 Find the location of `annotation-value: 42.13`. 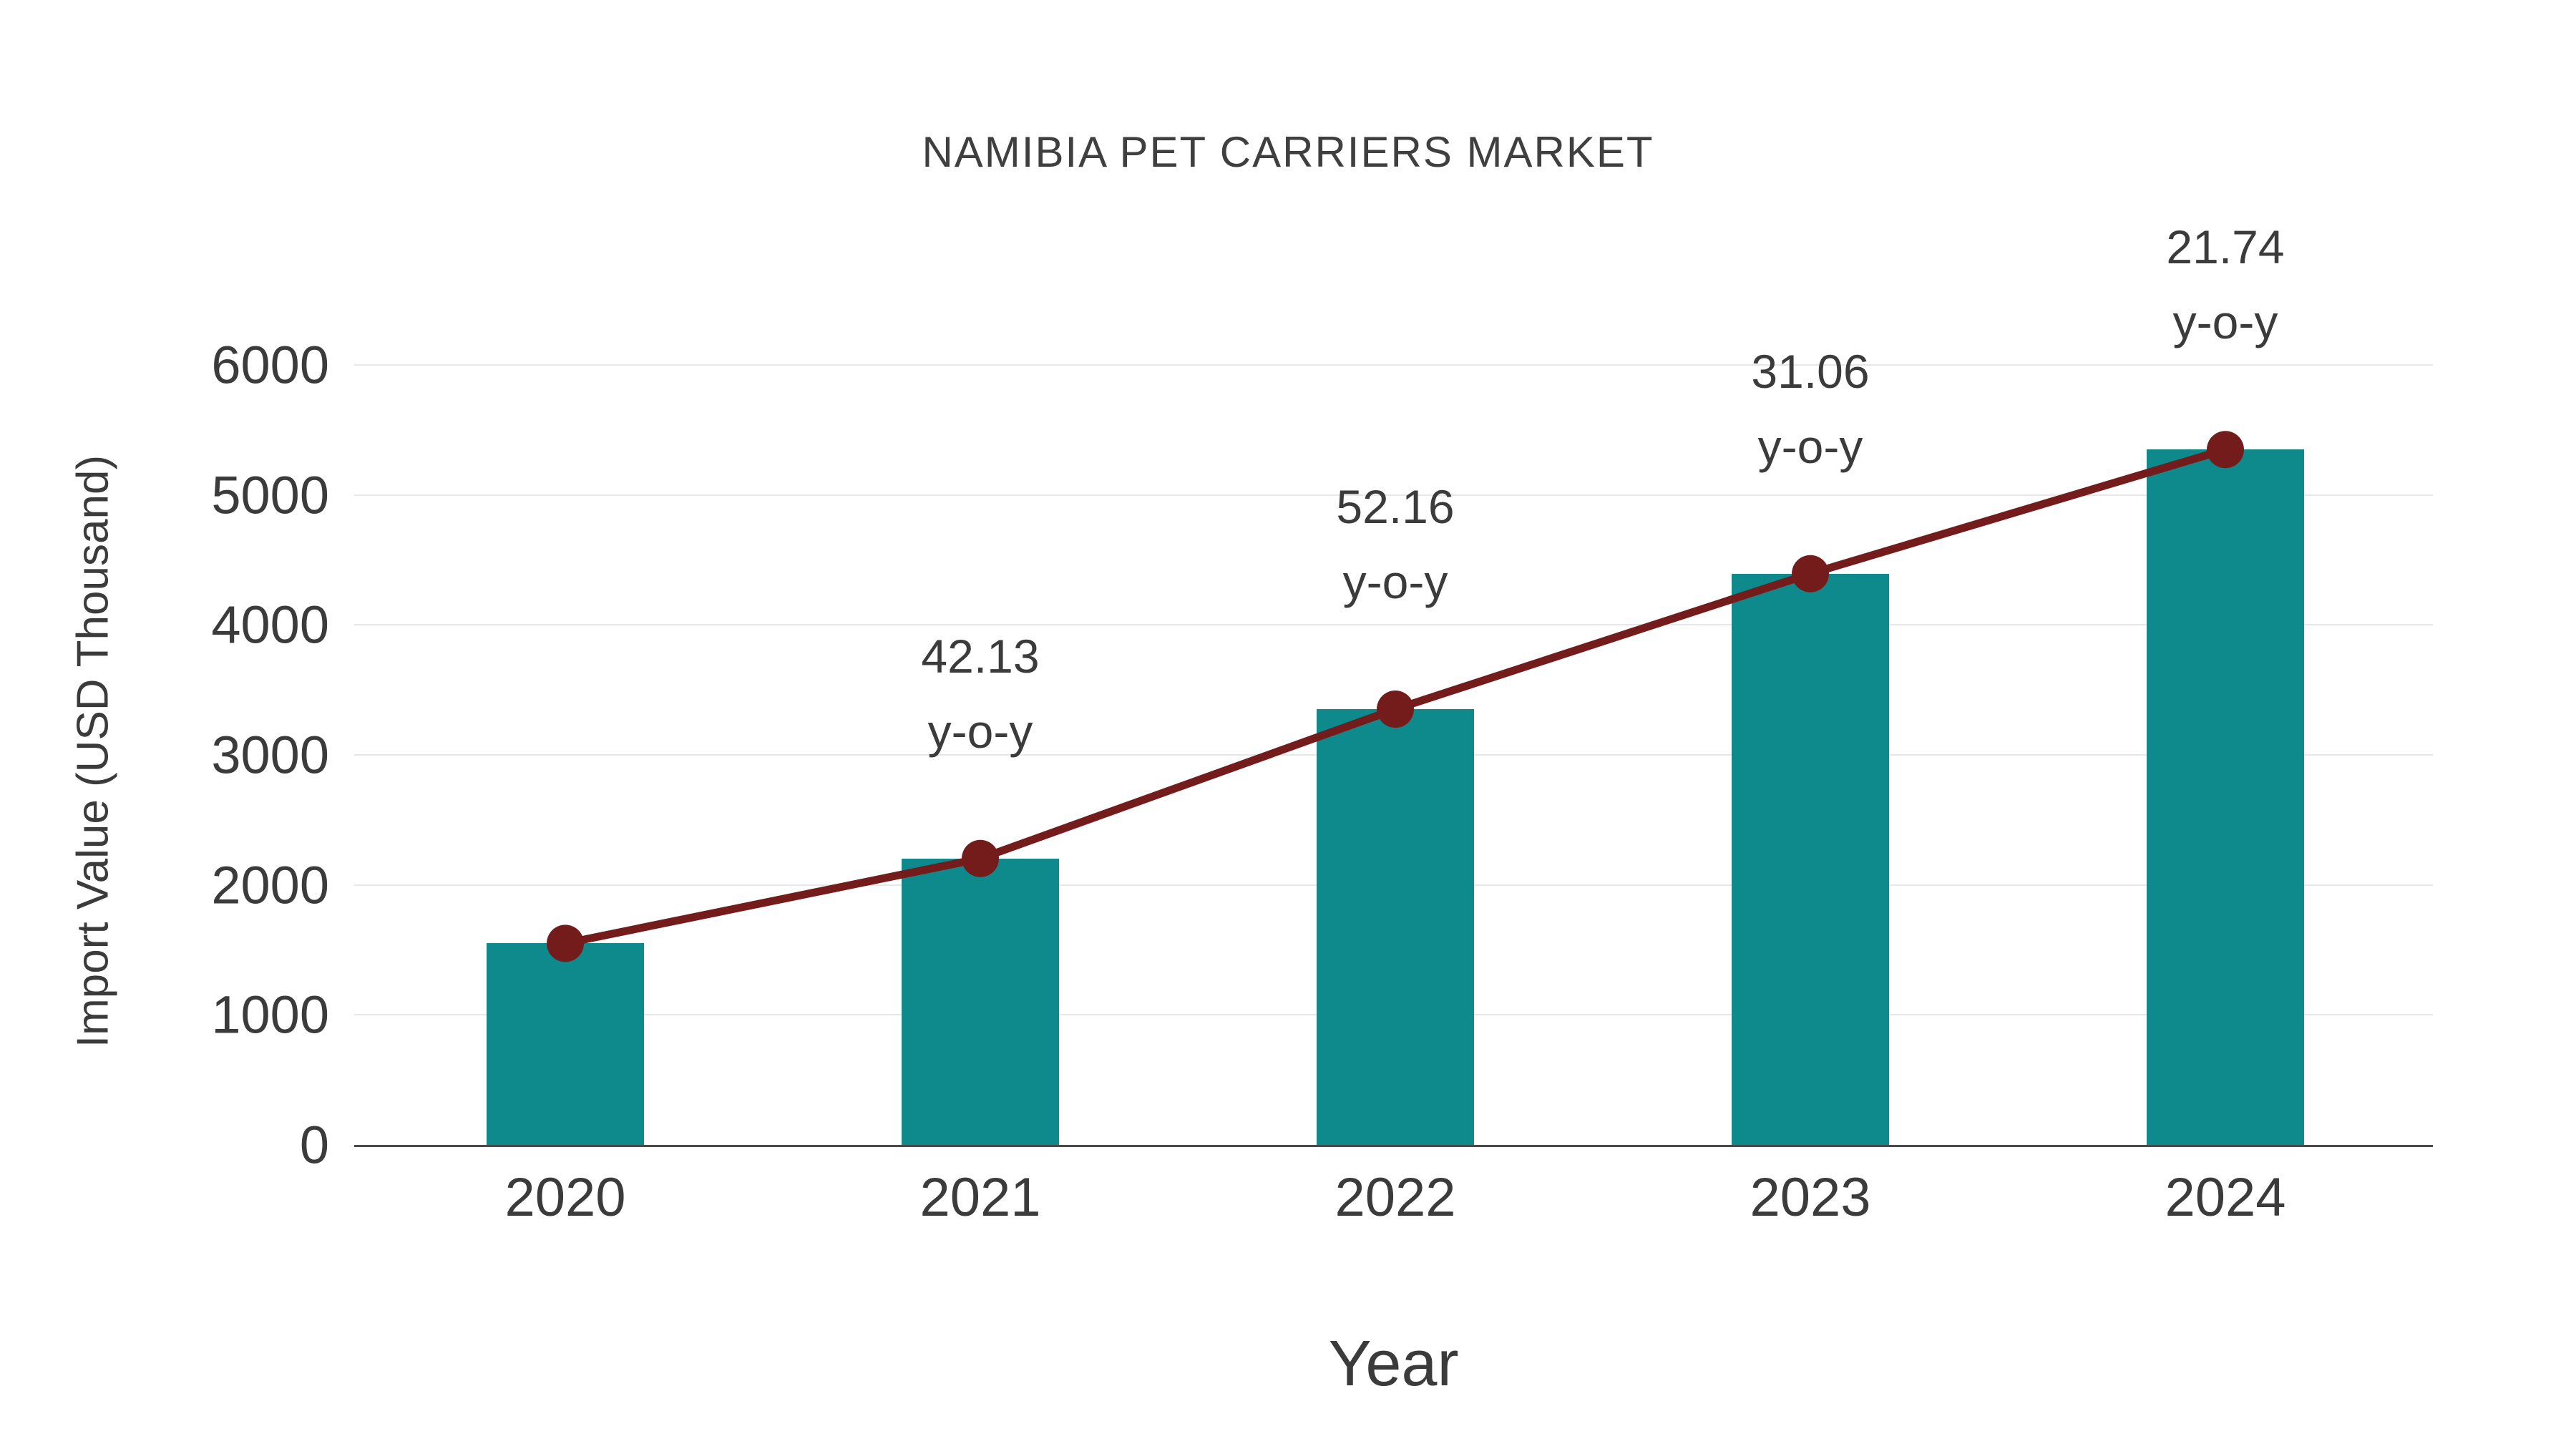

annotation-value: 42.13 is located at coordinates (981, 656).